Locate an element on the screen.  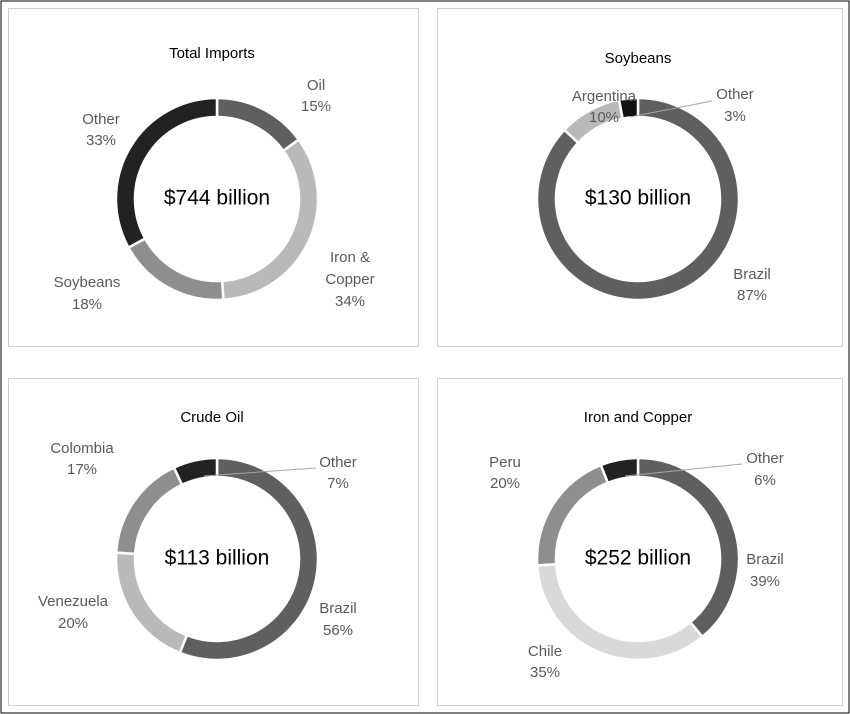
value-label: 15% is located at coordinates (316, 106).